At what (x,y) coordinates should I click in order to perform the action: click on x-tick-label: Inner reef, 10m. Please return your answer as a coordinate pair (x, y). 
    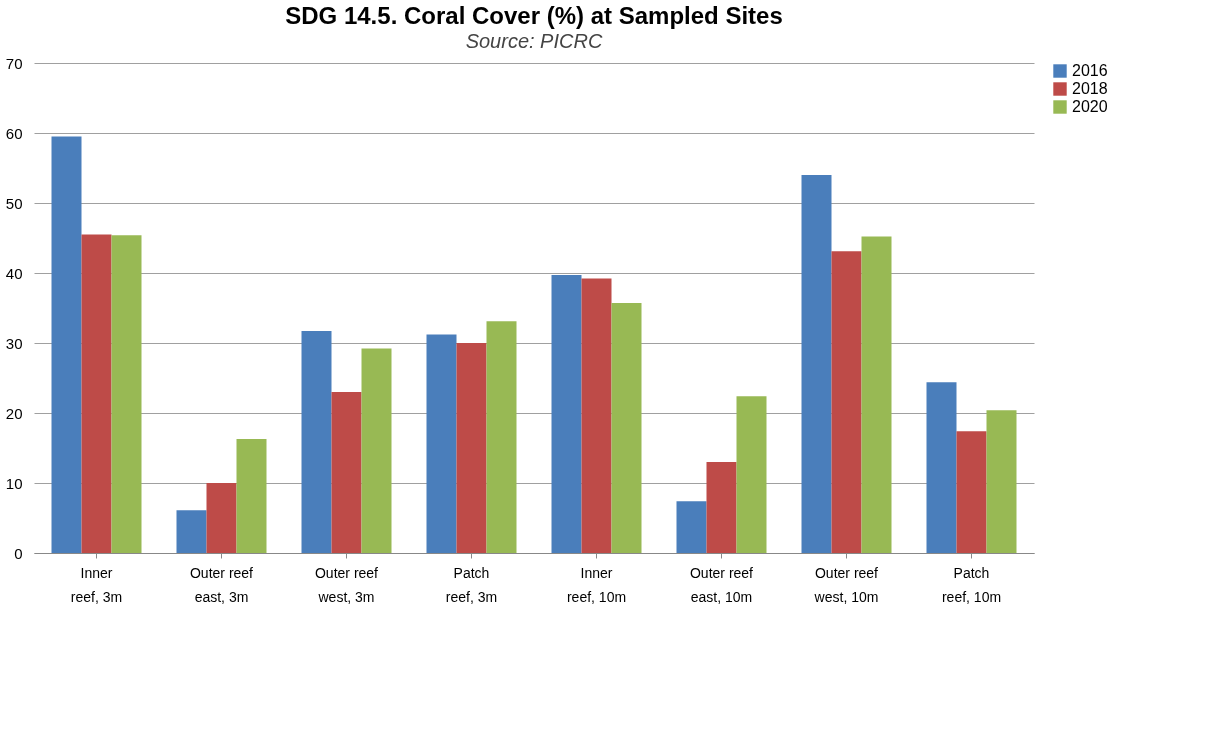
    Looking at the image, I should click on (596, 584).